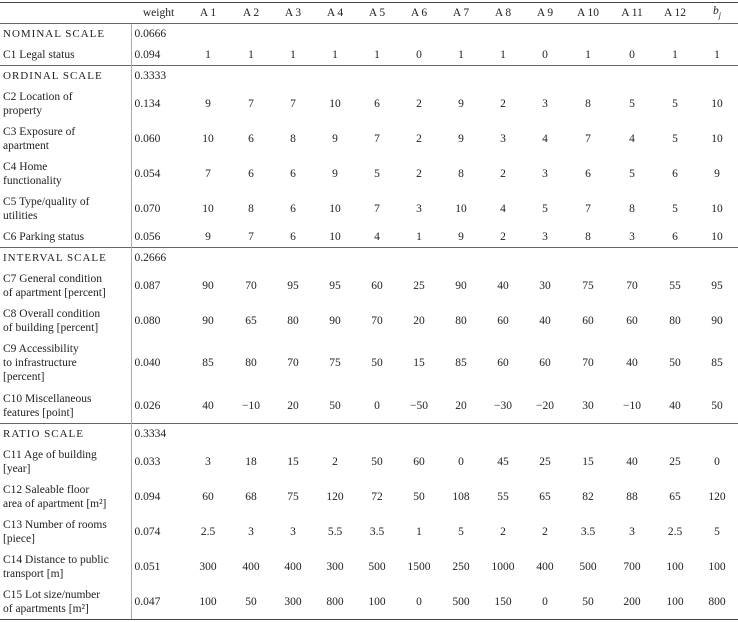  Describe the element at coordinates (39, 54) in the screenshot. I see `criterion-label-line: C1 Legal status` at that location.